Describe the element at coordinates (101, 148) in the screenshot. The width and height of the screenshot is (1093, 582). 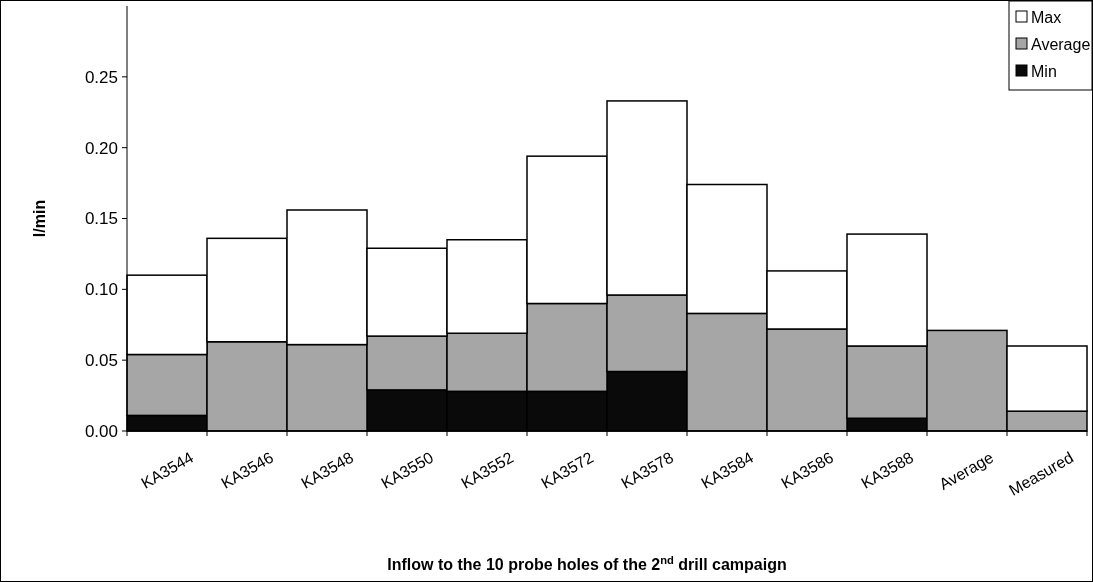
I see `y-tick-label: 0.20` at that location.